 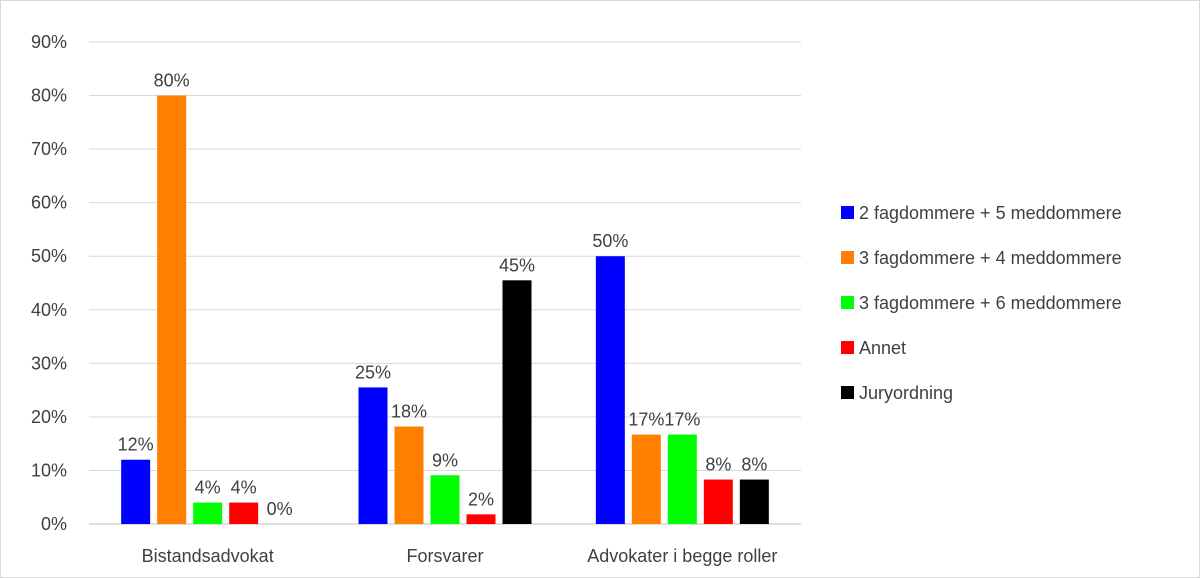 I want to click on legend-label: Juryordning, so click(x=906, y=393).